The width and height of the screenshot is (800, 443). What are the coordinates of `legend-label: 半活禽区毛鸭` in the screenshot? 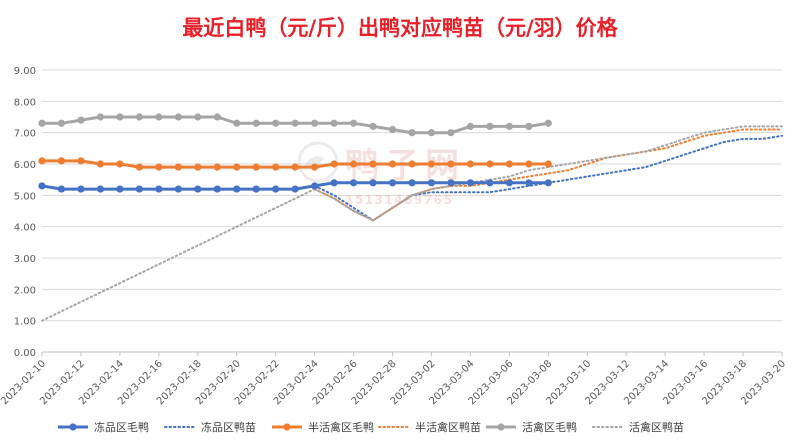 It's located at (341, 427).